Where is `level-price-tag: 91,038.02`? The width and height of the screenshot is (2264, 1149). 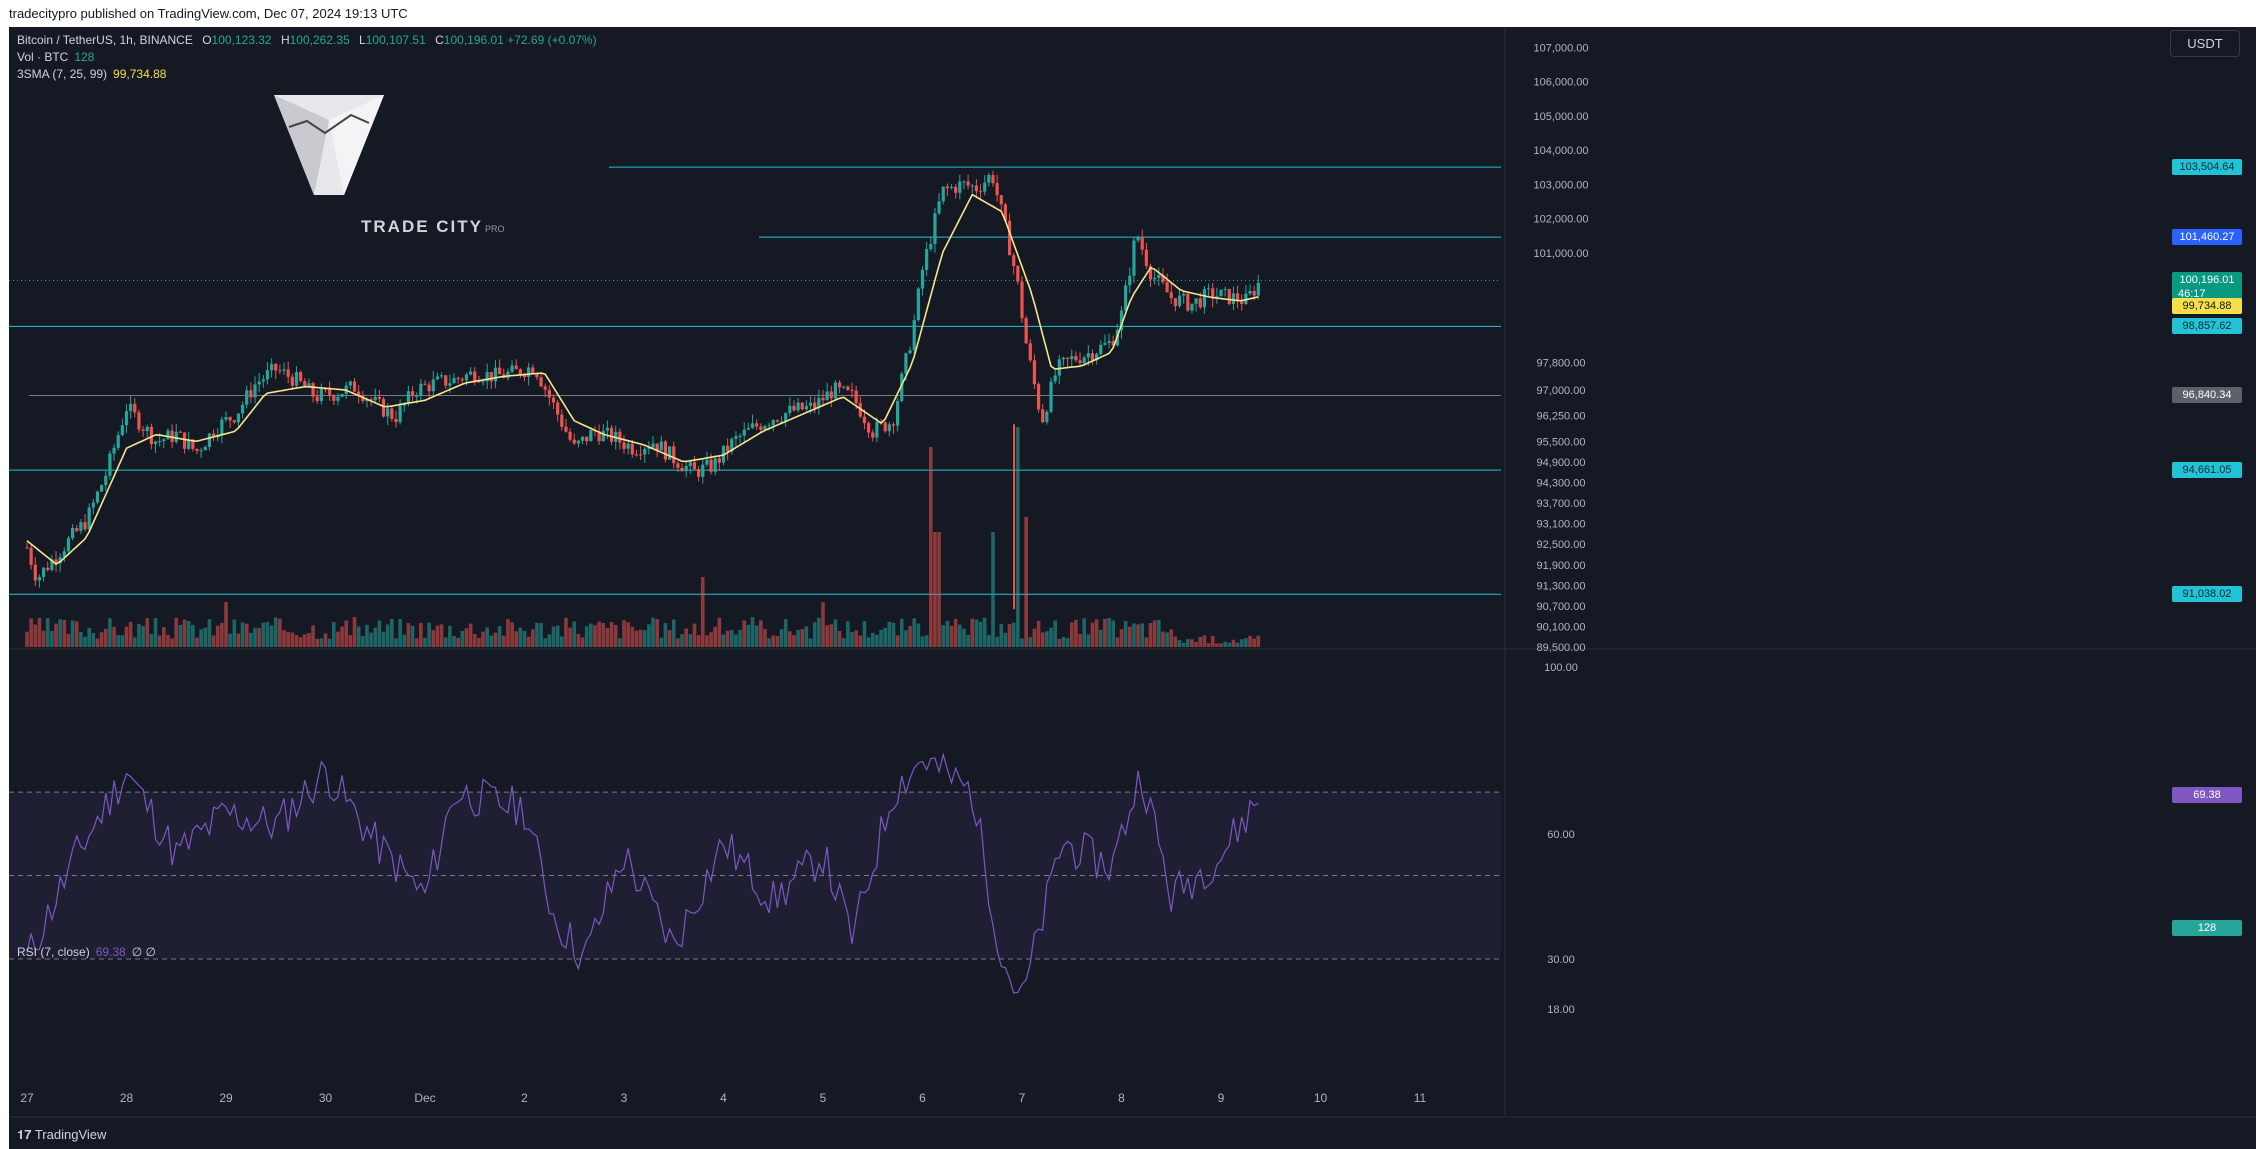 level-price-tag: 91,038.02 is located at coordinates (2207, 594).